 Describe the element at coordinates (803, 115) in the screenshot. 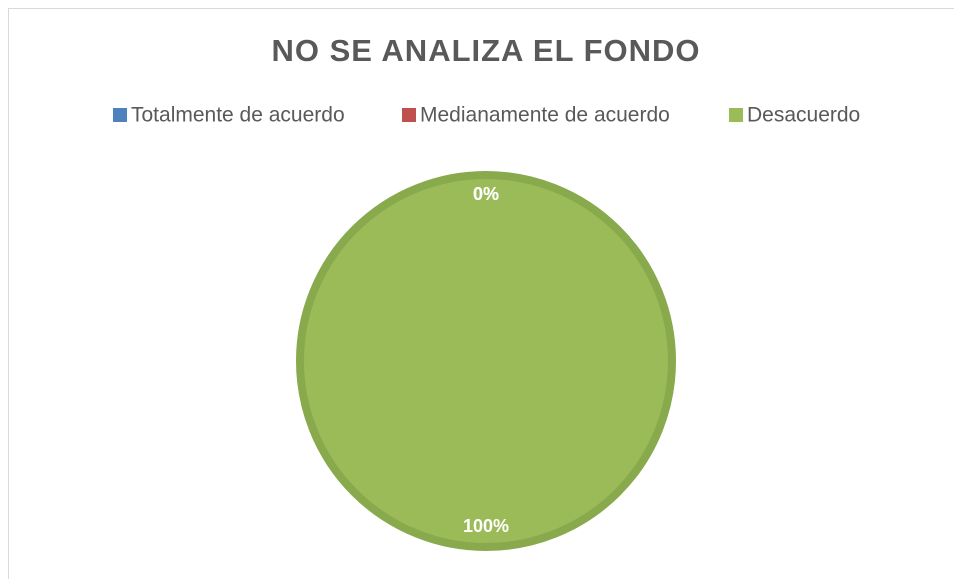

I see `legend-label: Desacuerdo` at that location.